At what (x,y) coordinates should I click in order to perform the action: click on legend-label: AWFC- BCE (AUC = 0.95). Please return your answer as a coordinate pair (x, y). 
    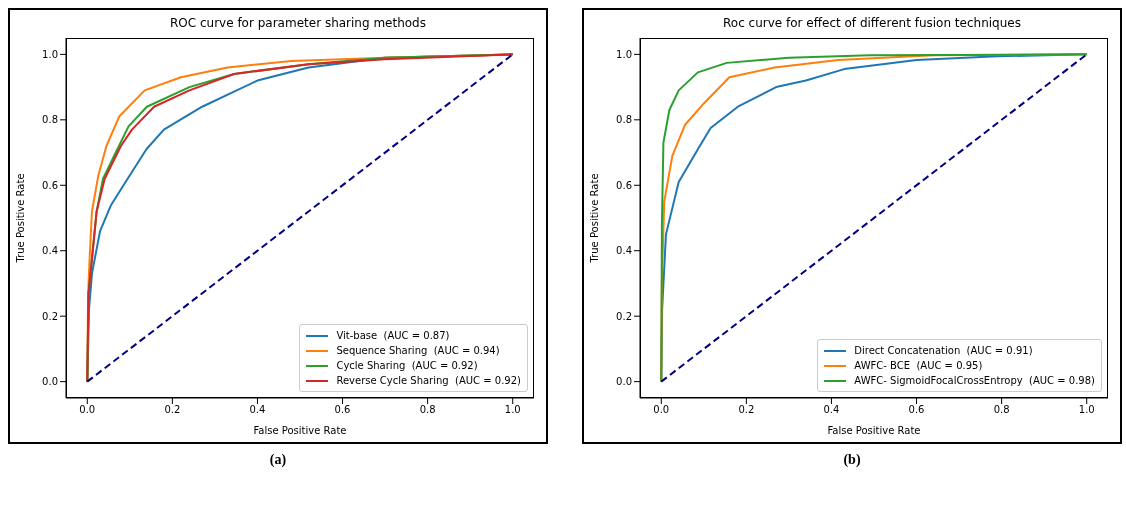
    Looking at the image, I should click on (918, 365).